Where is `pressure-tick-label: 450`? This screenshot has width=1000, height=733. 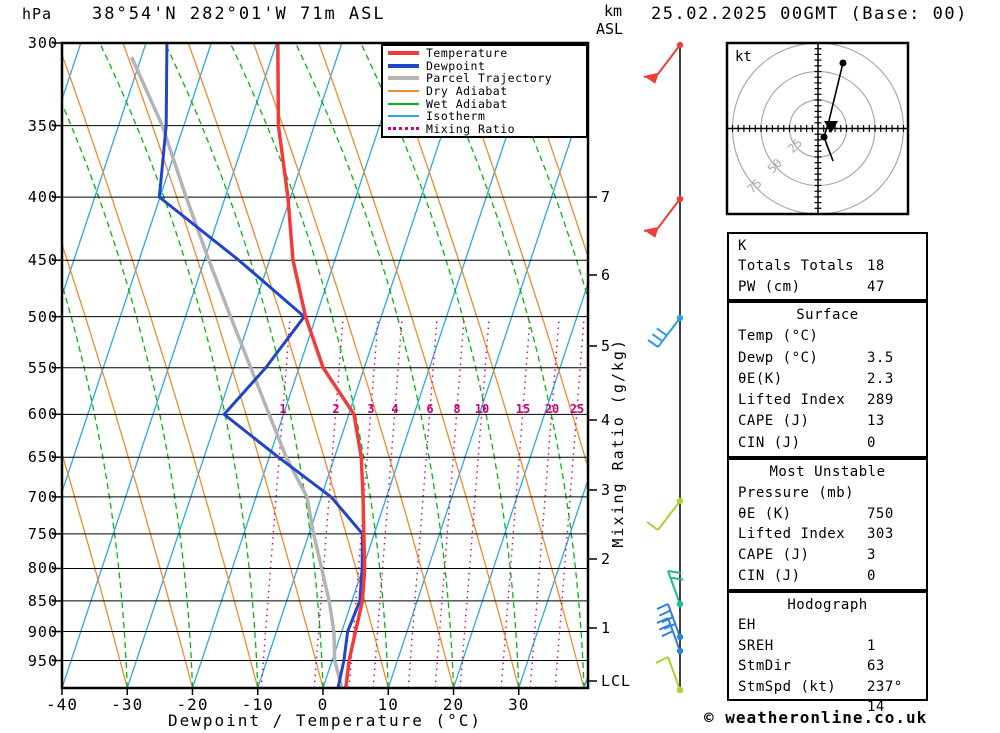 pressure-tick-label: 450 is located at coordinates (42, 260).